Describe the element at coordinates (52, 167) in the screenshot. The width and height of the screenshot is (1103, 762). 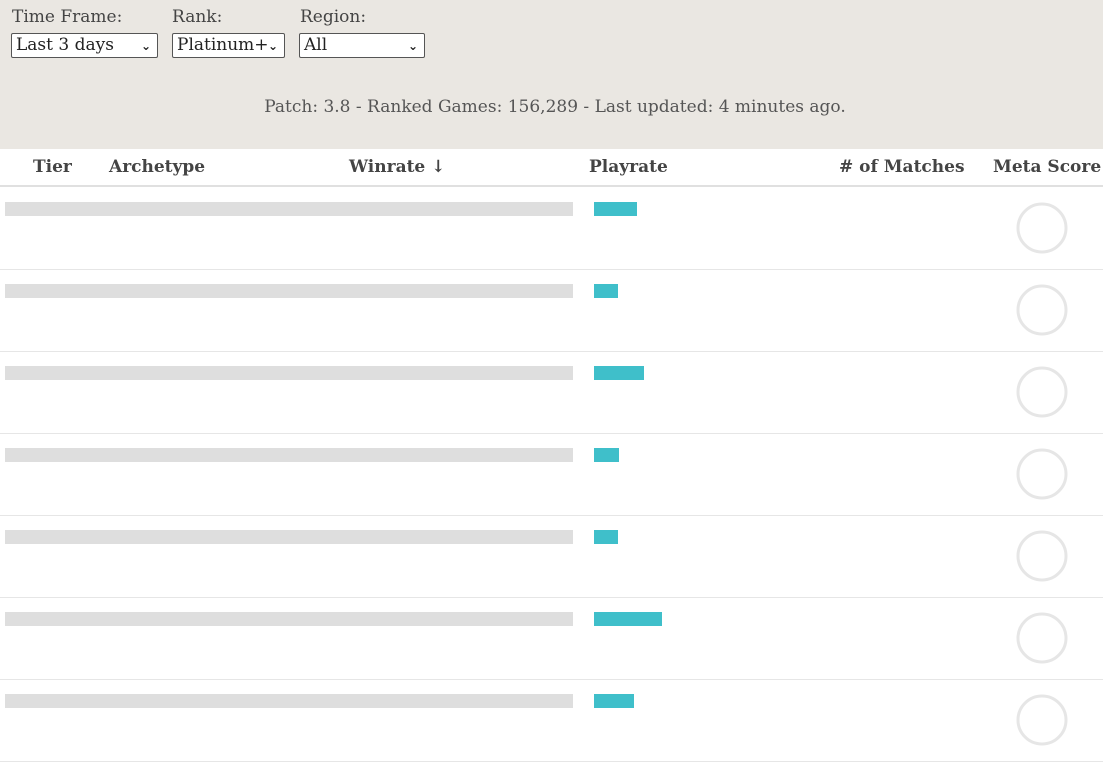
I see `header-tier: Tier` at that location.